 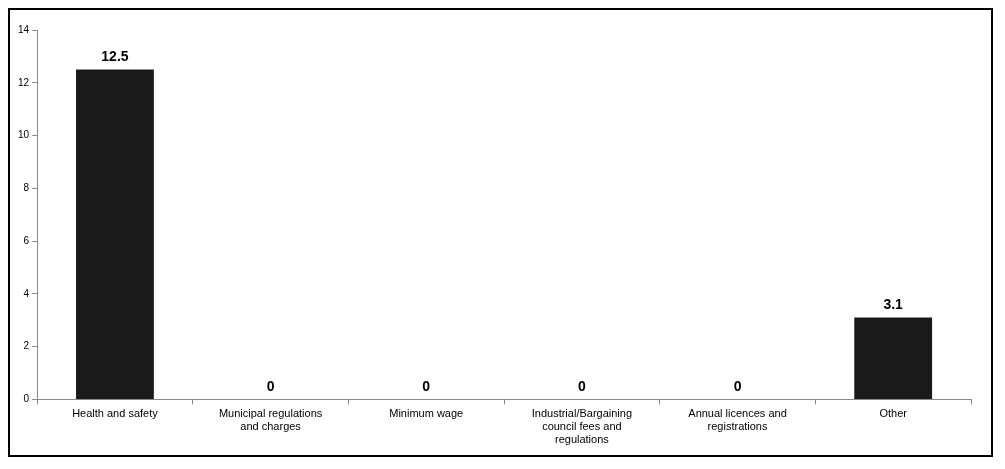 What do you see at coordinates (115, 56) in the screenshot?
I see `data-label: 12.5` at bounding box center [115, 56].